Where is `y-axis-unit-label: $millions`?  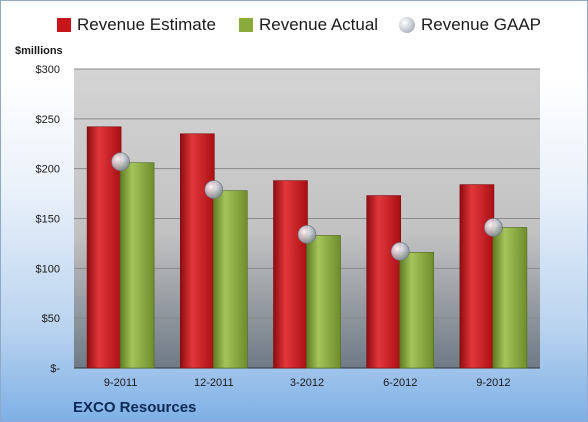 y-axis-unit-label: $millions is located at coordinates (39, 51).